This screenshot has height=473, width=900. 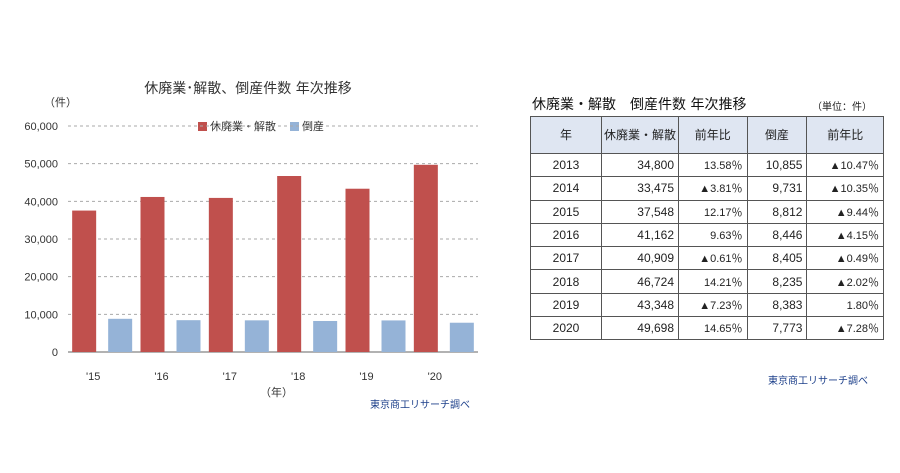 I want to click on table-cell: ▲3.81％, so click(x=713, y=188).